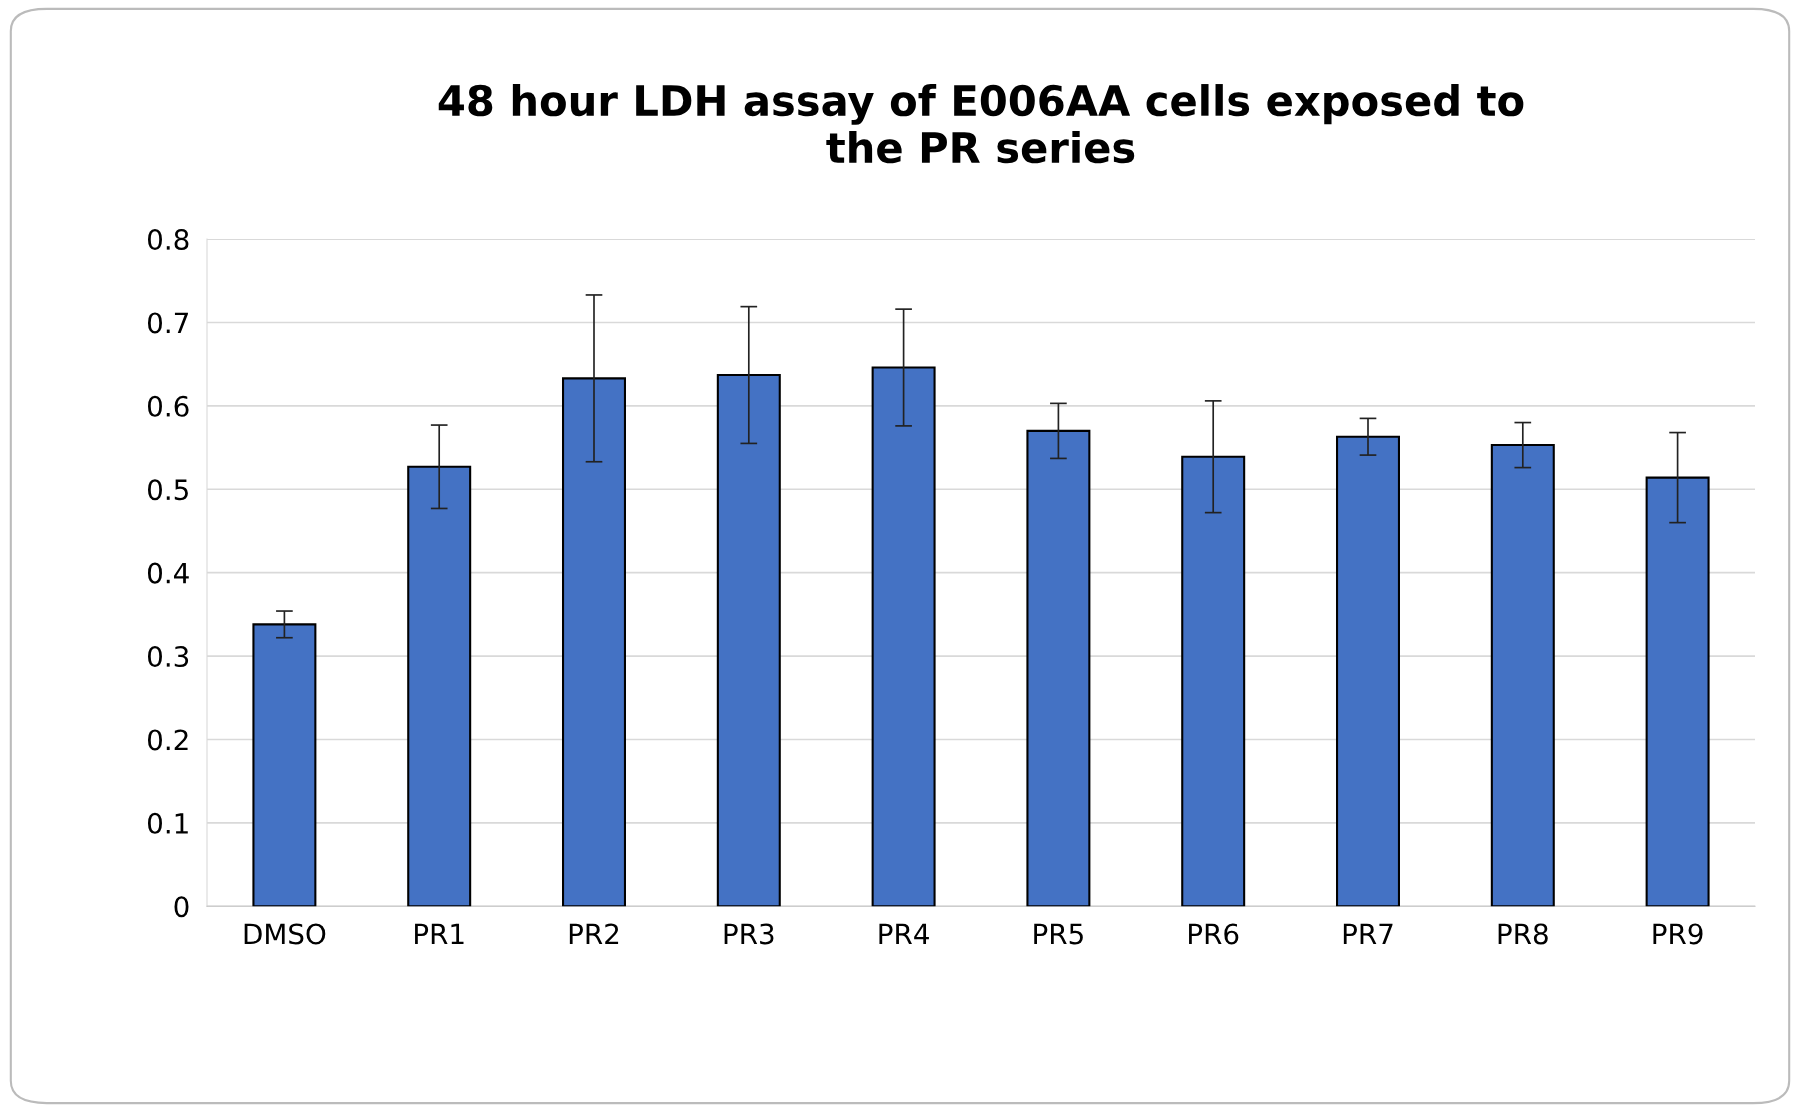  Describe the element at coordinates (1523, 934) in the screenshot. I see `x-tick-label: PR8` at that location.